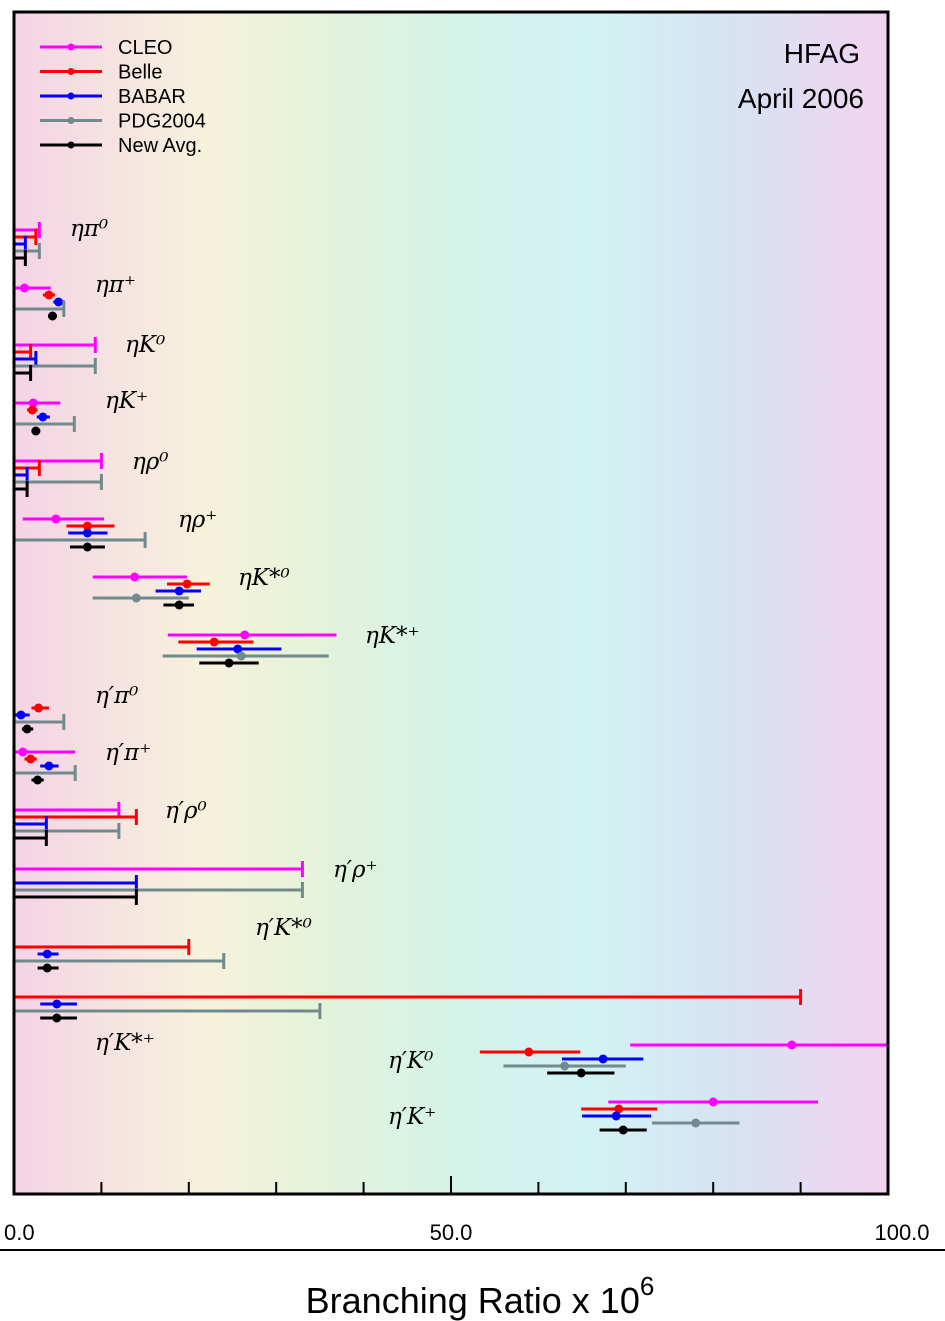  Describe the element at coordinates (801, 98) in the screenshot. I see `annotation-line-2: April 2006` at that location.